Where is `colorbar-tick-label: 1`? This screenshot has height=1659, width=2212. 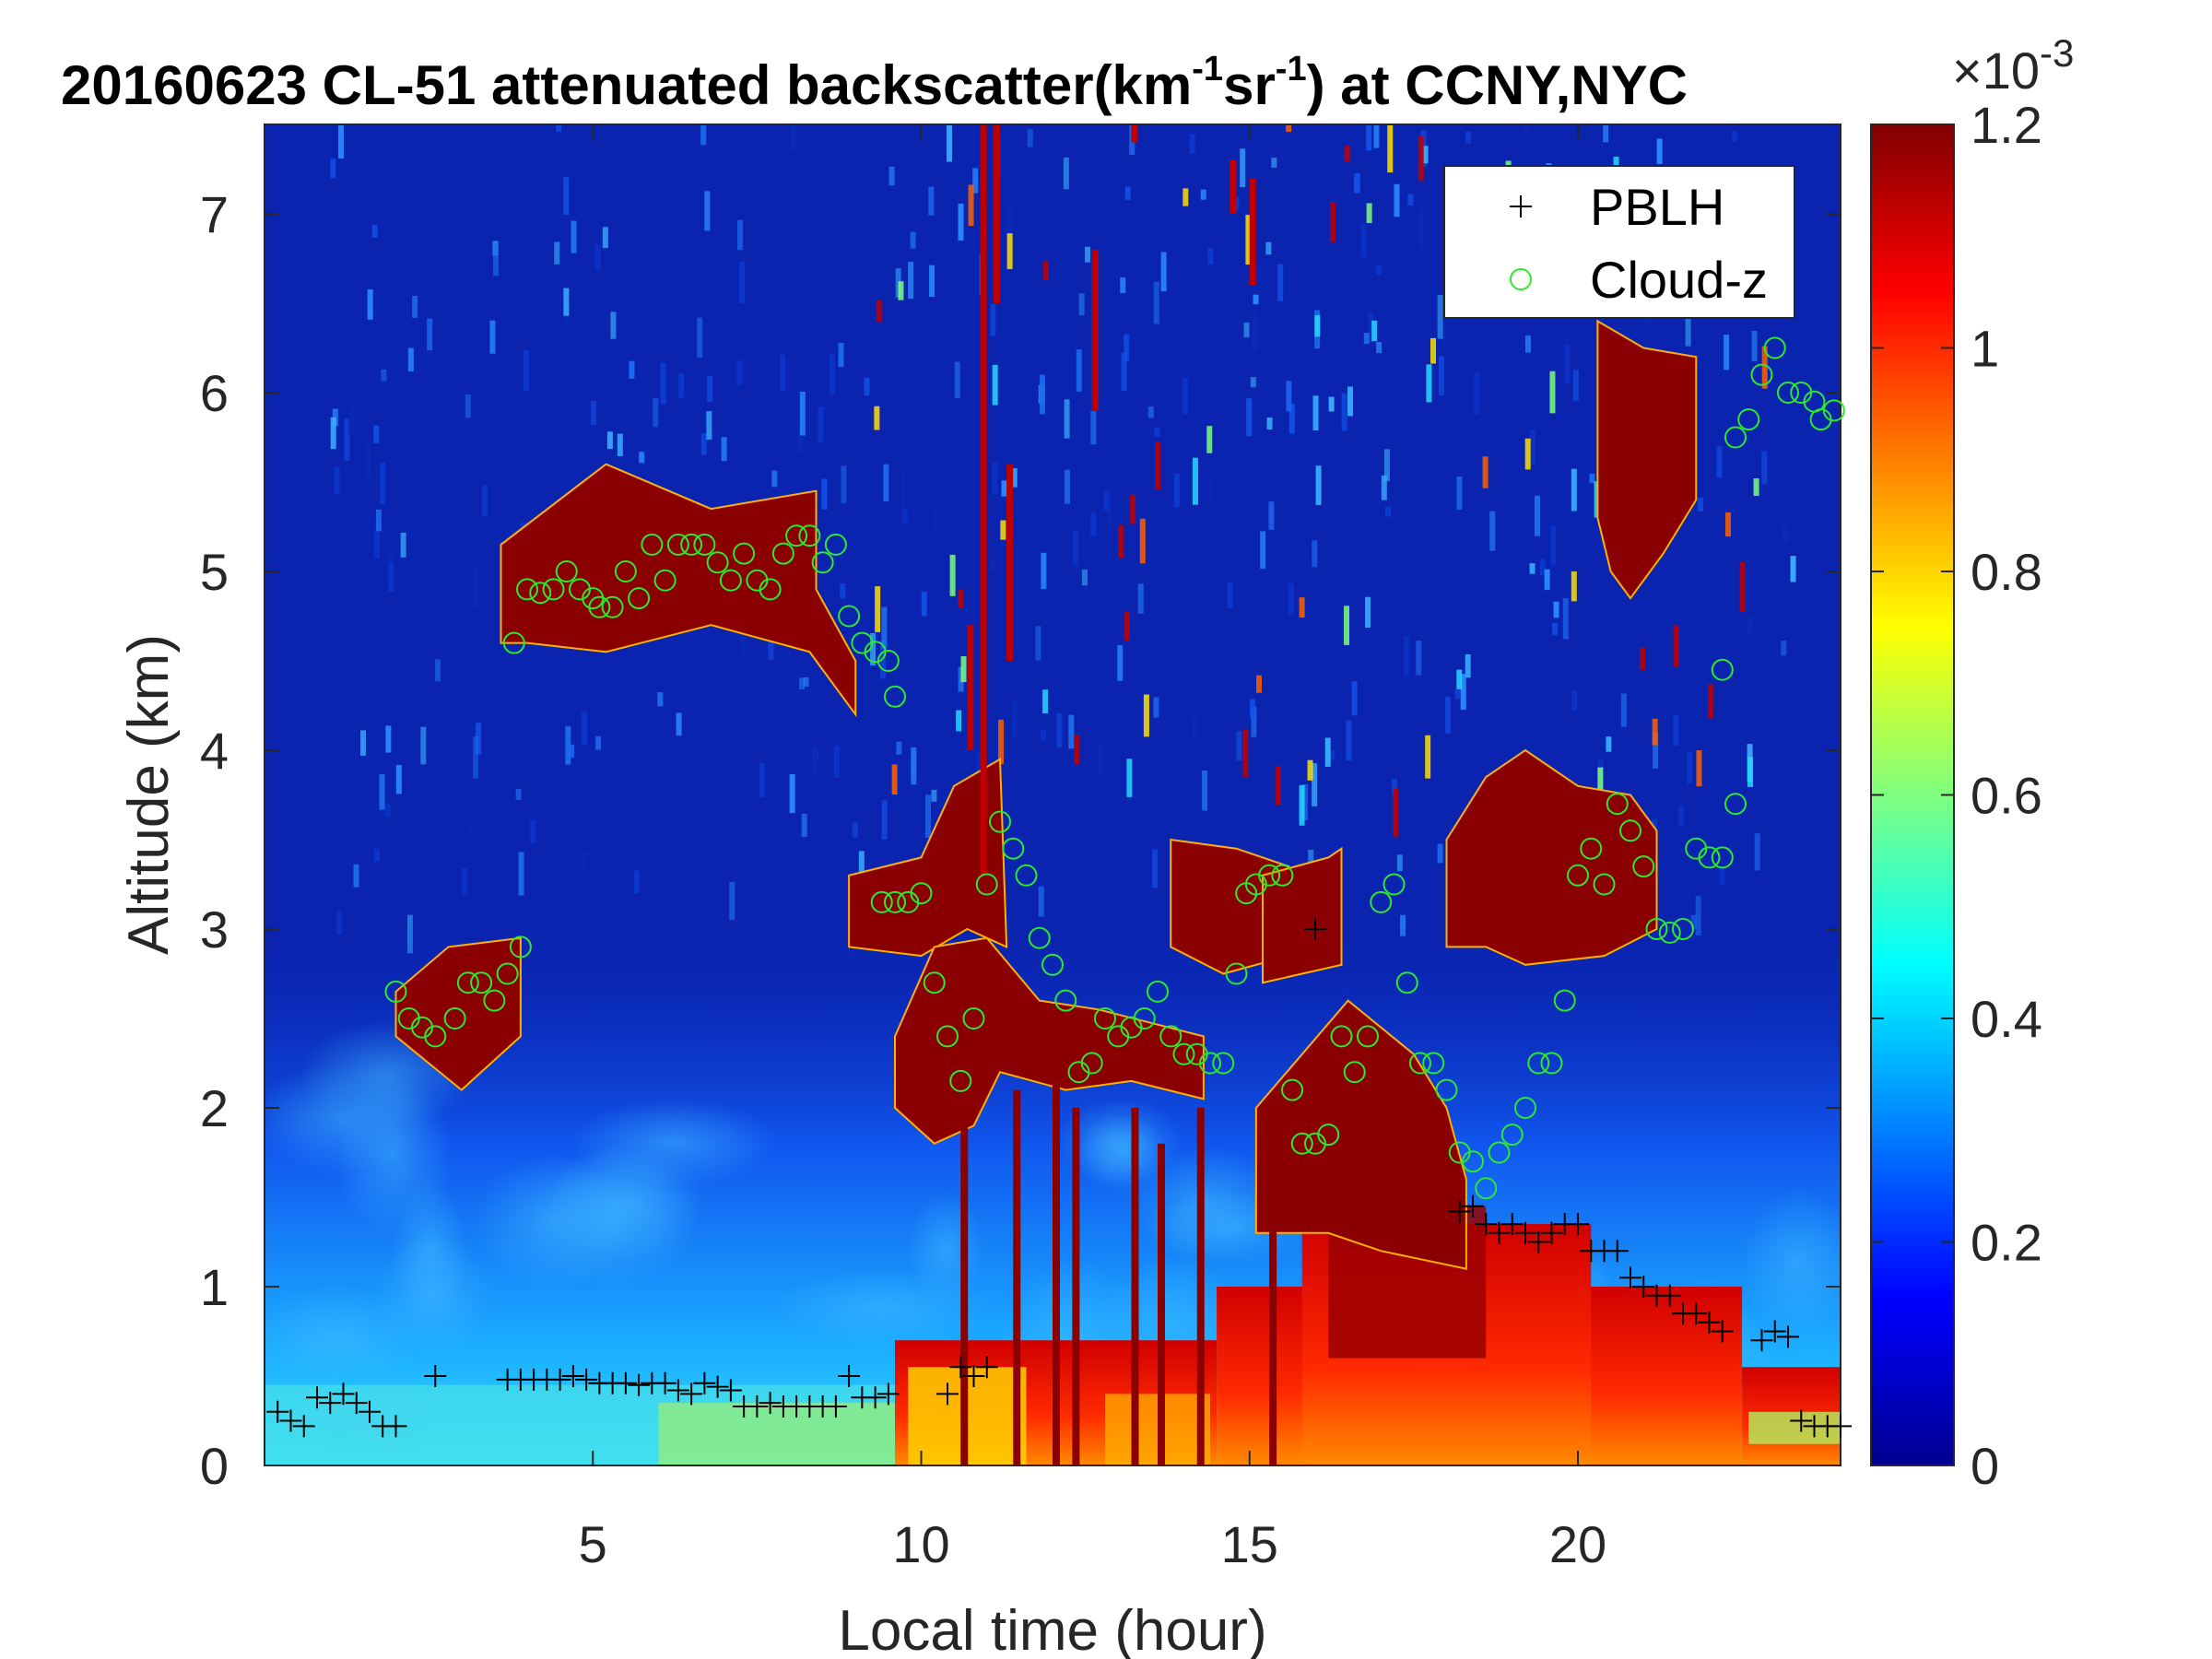
colorbar-tick-label: 1 is located at coordinates (1985, 349).